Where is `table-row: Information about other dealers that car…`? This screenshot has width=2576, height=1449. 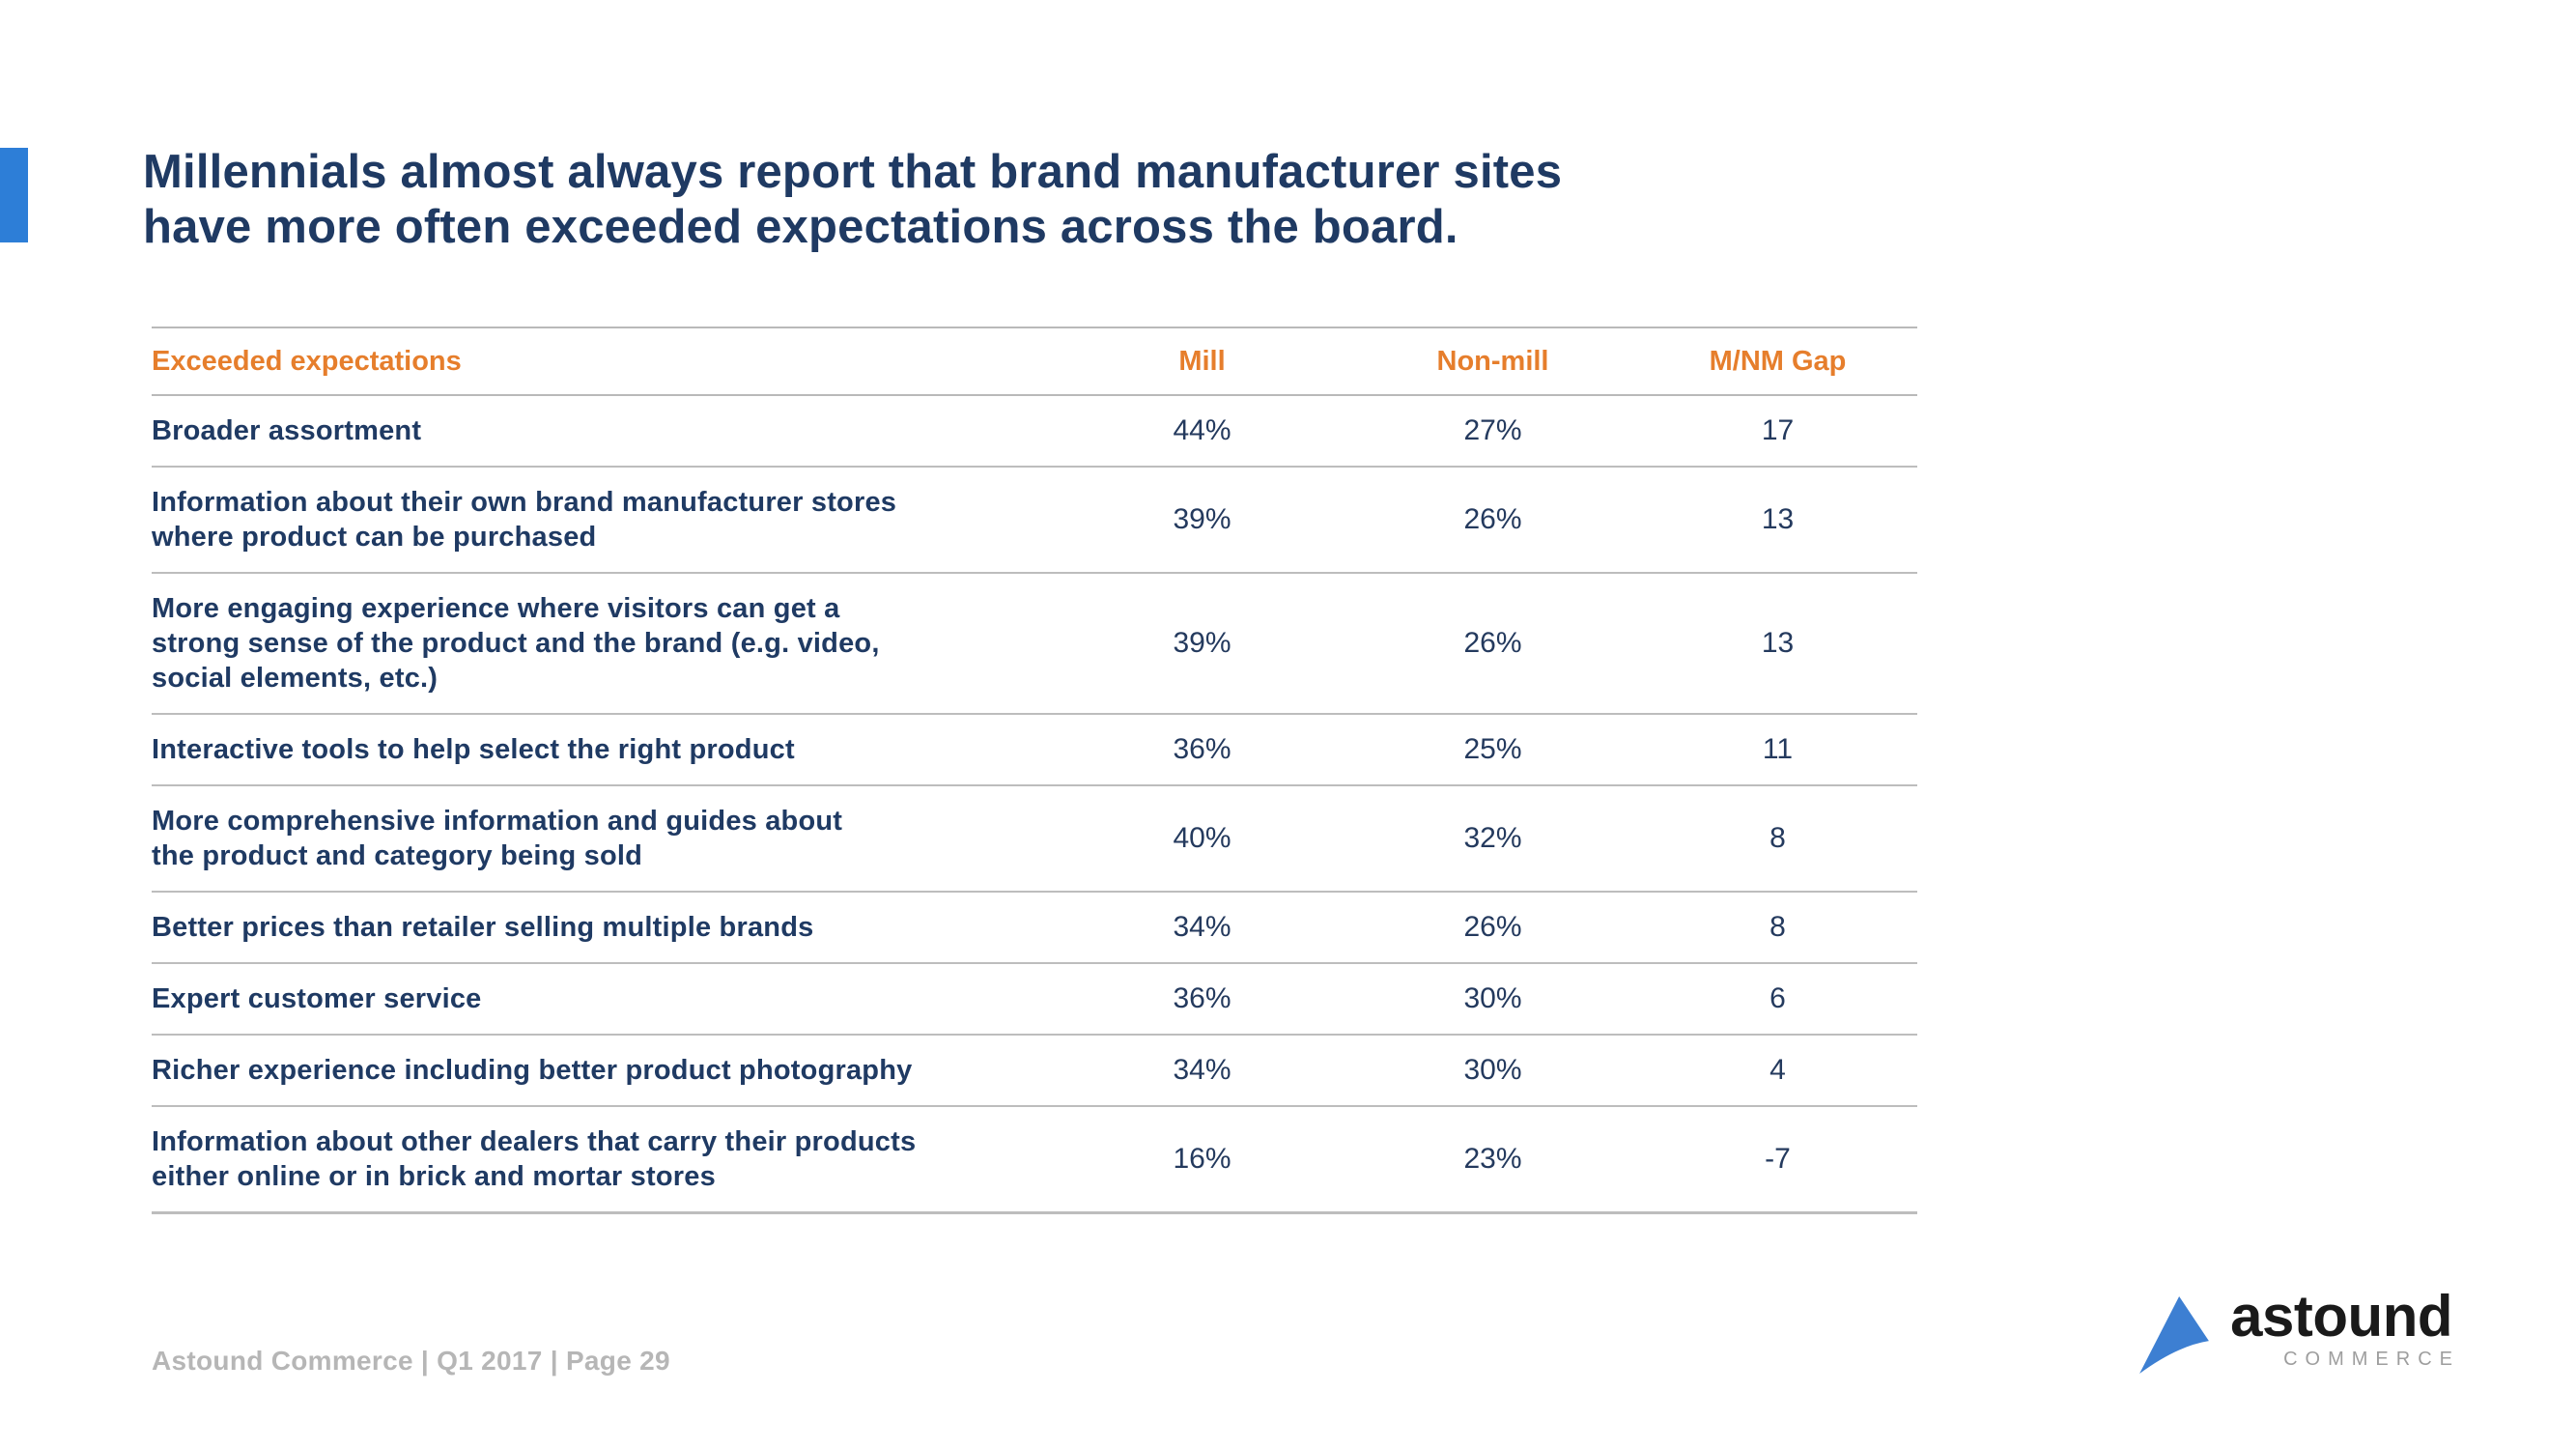
table-row: Information about other dealers that car… is located at coordinates (1034, 1160).